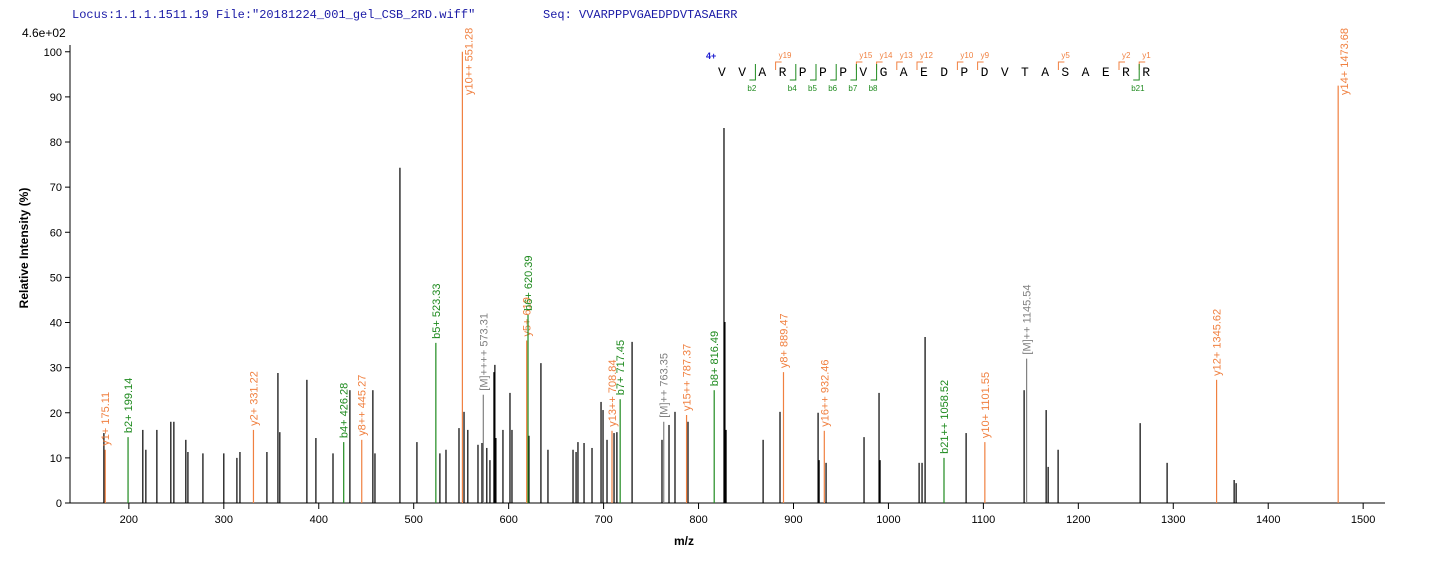 This screenshot has height=562, width=1436. I want to click on peak-label: b8+ 816.49, so click(715, 358).